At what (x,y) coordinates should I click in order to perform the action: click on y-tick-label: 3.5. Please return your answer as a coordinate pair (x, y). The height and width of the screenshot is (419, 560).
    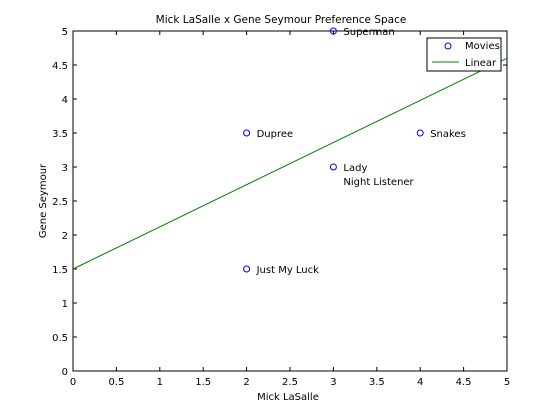
    Looking at the image, I should click on (60, 134).